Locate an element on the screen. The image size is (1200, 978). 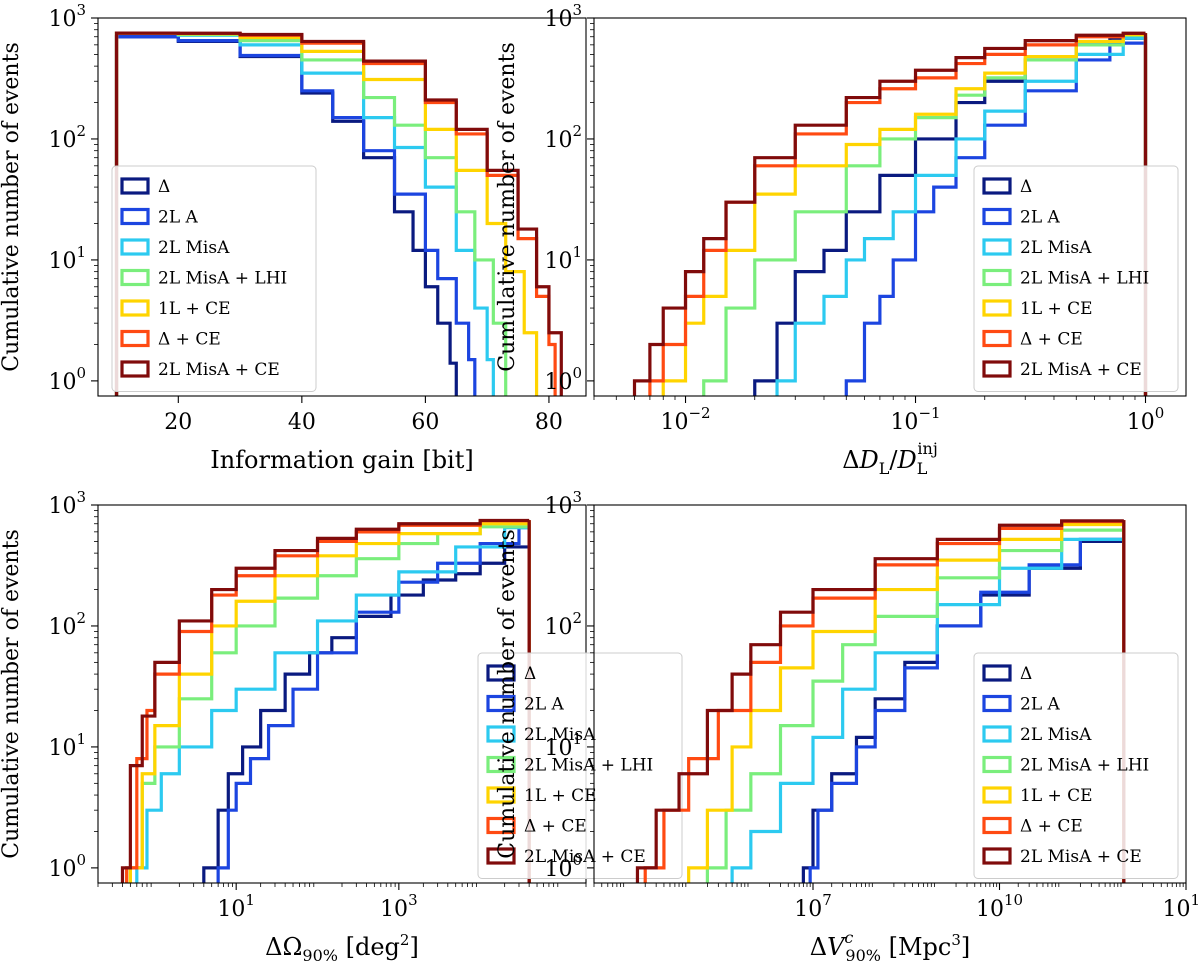
x-tick-label: 10¹³ is located at coordinates (1181, 906).